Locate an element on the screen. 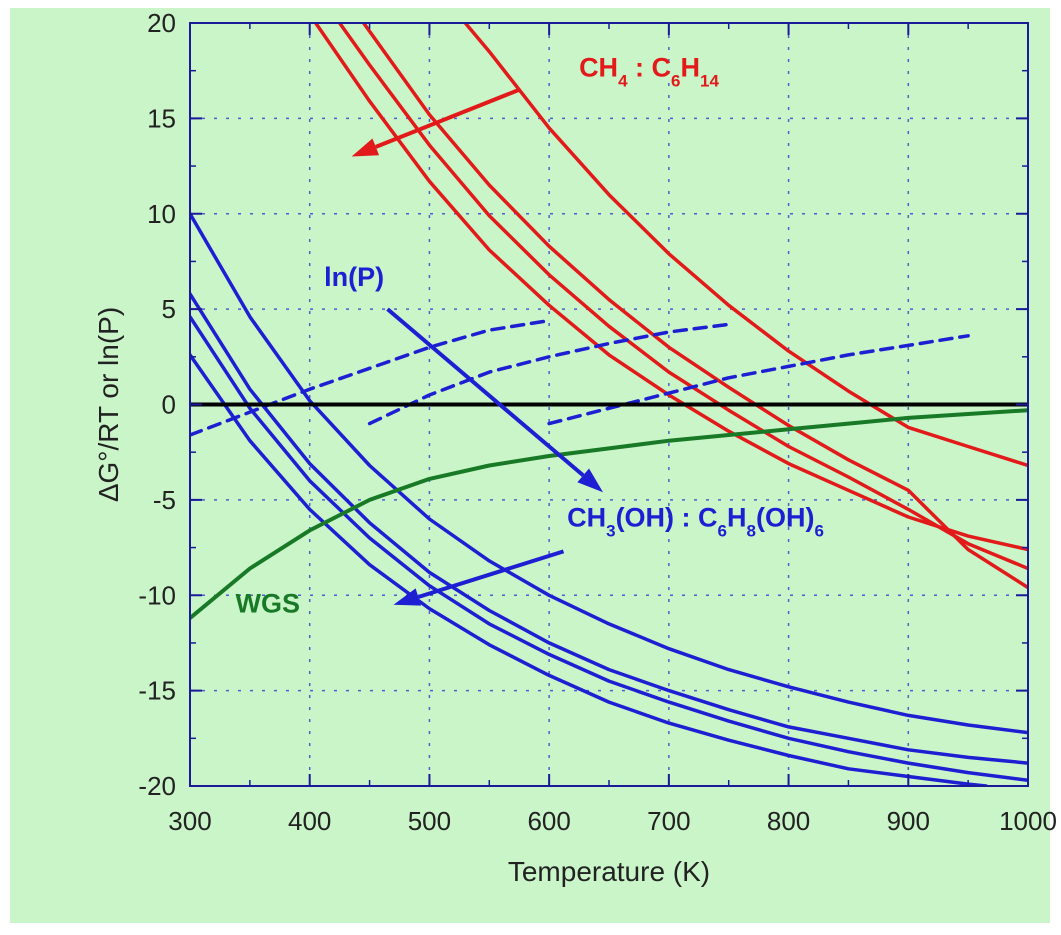 The height and width of the screenshot is (935, 1061). y-tick-label: -5 is located at coordinates (164, 500).